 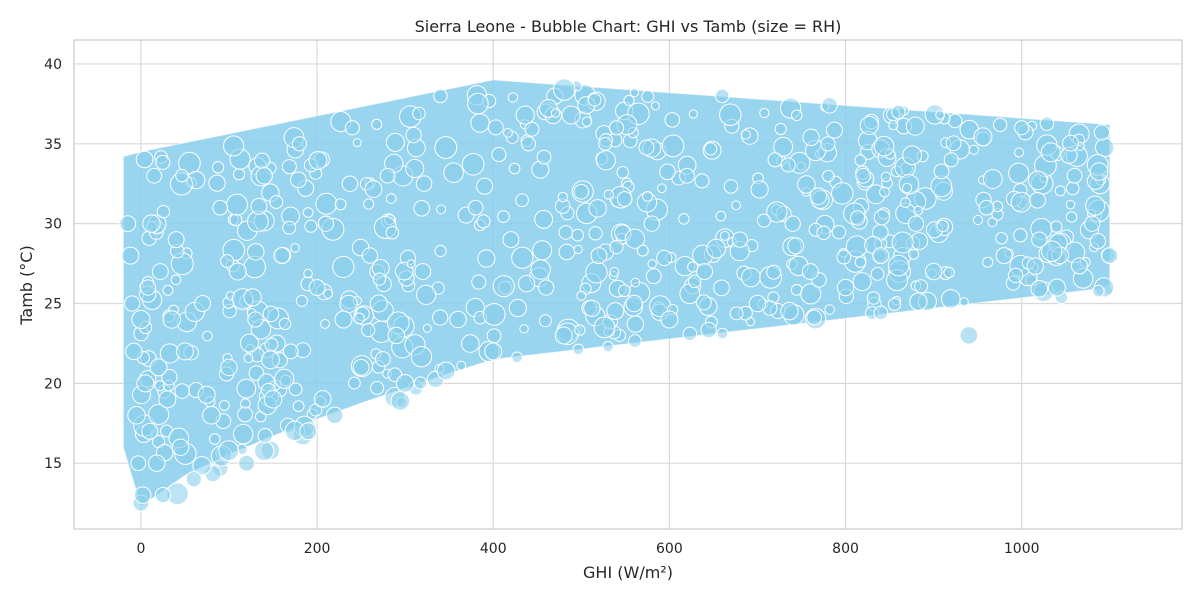 I want to click on x-tick-label: 0, so click(x=140, y=549).